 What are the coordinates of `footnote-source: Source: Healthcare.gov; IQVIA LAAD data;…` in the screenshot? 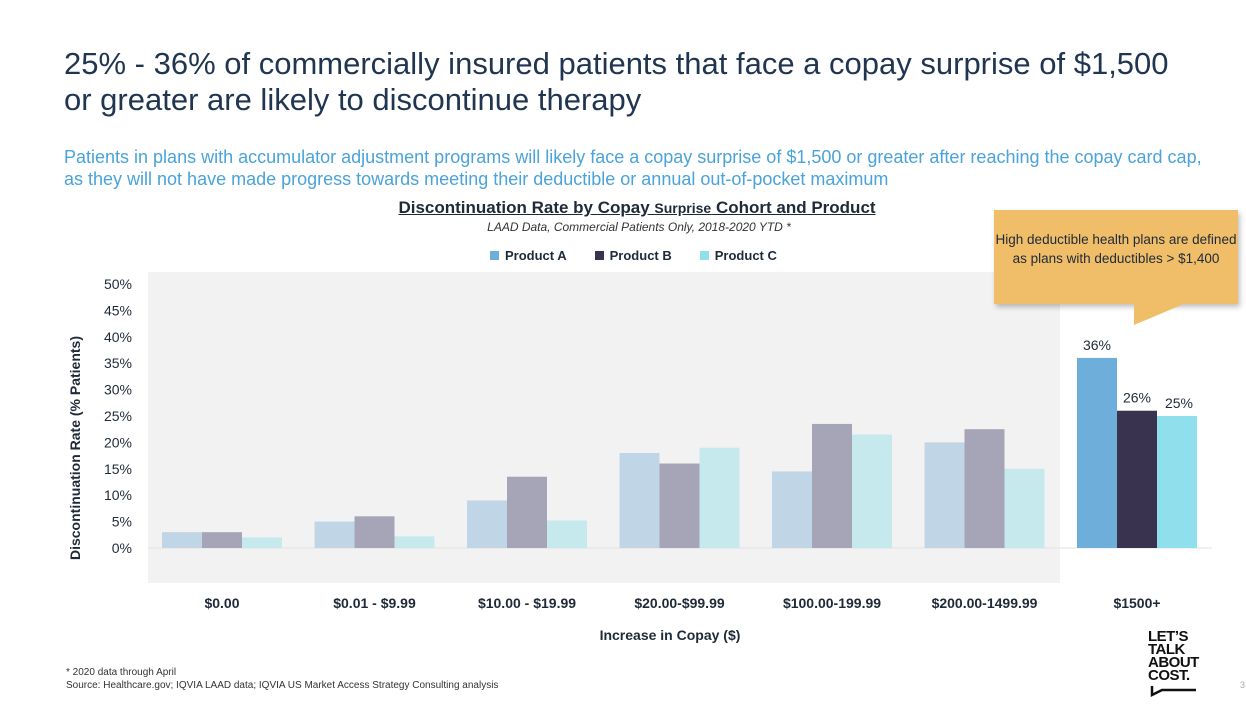 It's located at (282, 685).